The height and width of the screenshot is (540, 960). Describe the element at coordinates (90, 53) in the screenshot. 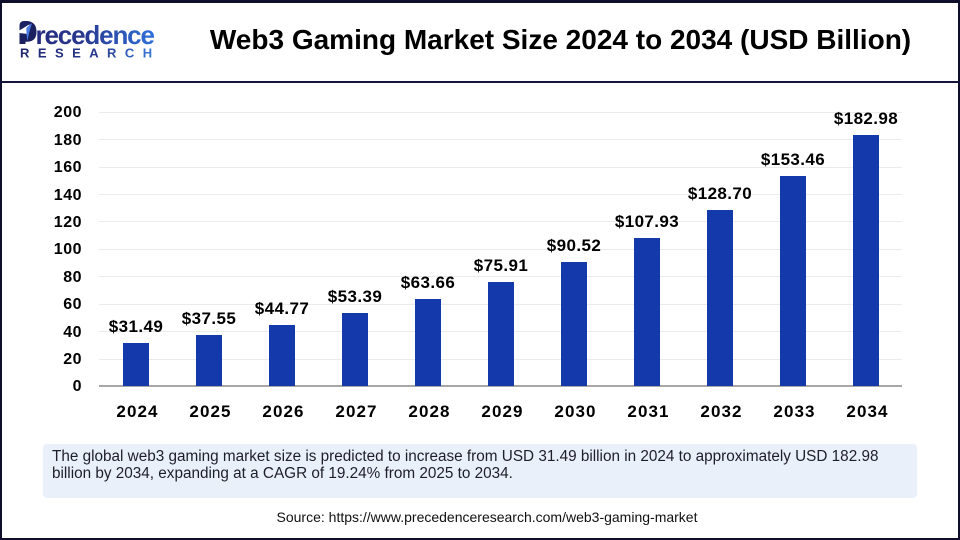

I see `svg-text: RESEARCH` at that location.